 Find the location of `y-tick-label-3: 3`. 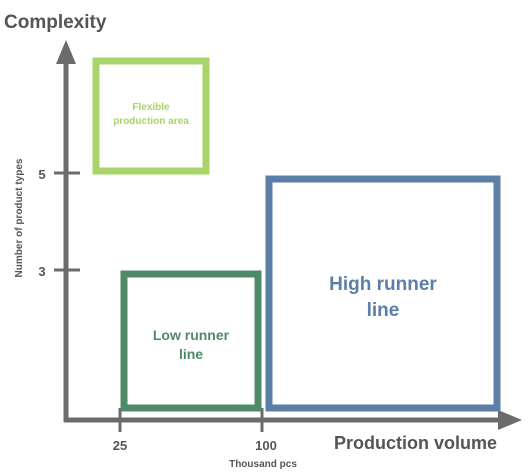

y-tick-label-3: 3 is located at coordinates (41, 271).